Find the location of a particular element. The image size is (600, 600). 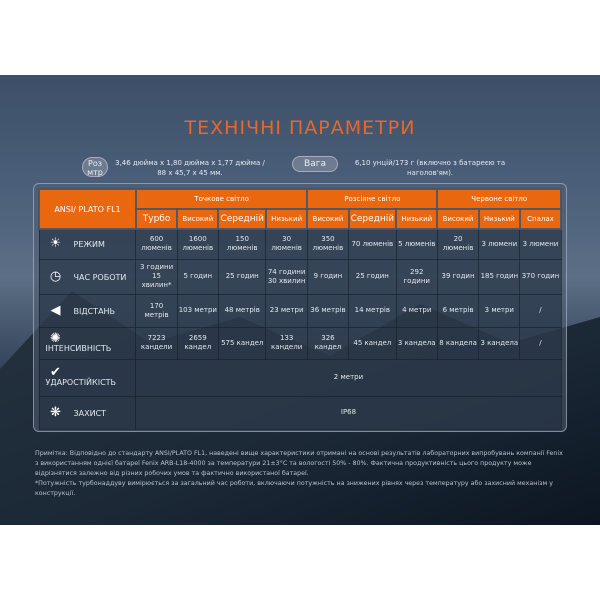

table-cell: 185 годин is located at coordinates (499, 276).